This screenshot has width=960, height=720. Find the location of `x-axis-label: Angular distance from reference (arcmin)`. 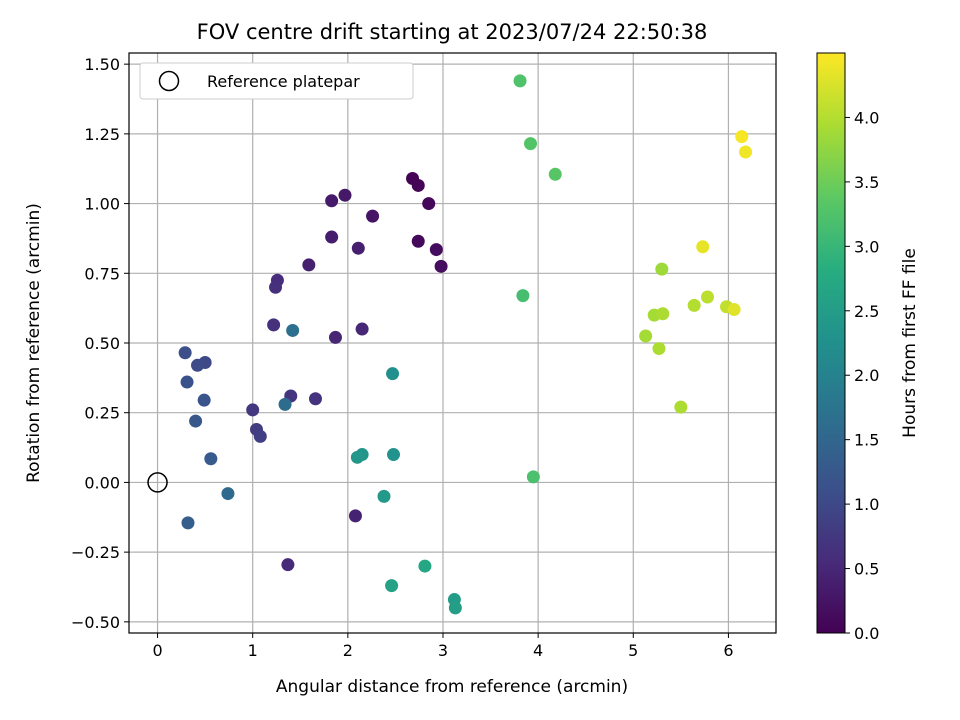

x-axis-label: Angular distance from reference (arcmin) is located at coordinates (452, 687).